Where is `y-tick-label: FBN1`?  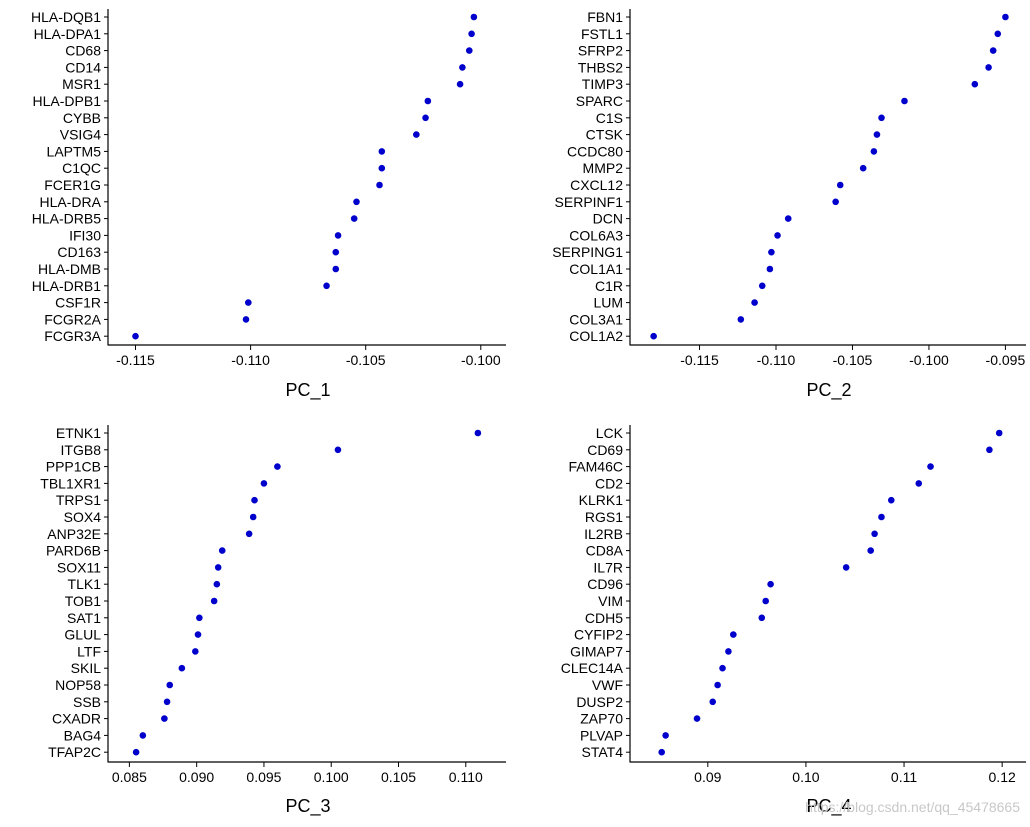 y-tick-label: FBN1 is located at coordinates (605, 17).